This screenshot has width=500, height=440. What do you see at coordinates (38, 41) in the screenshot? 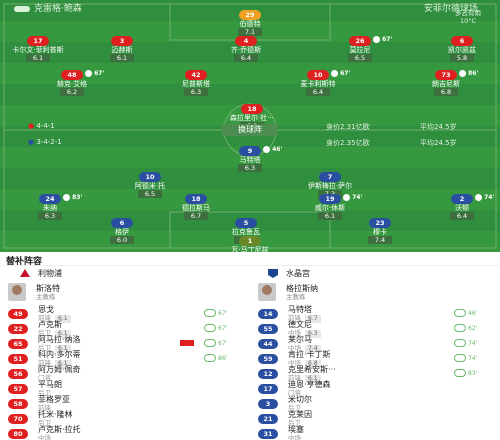
I see `player-number-badge: 17` at bounding box center [38, 41].